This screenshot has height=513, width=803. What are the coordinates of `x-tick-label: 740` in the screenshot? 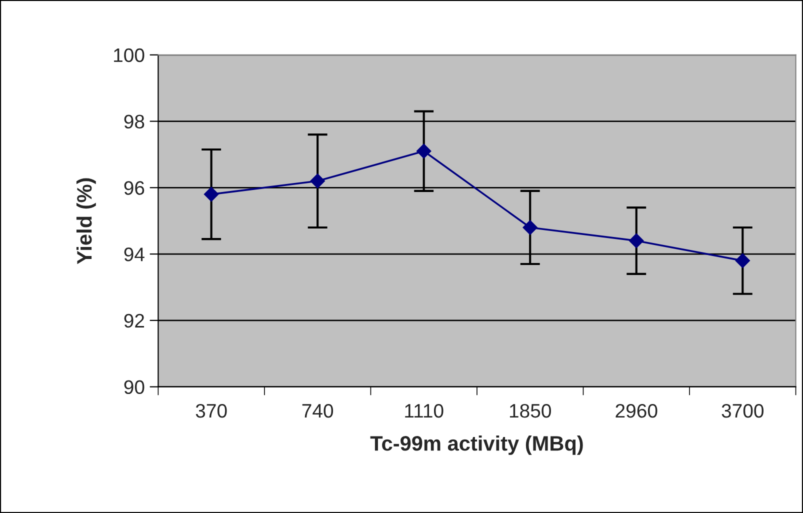 It's located at (318, 411).